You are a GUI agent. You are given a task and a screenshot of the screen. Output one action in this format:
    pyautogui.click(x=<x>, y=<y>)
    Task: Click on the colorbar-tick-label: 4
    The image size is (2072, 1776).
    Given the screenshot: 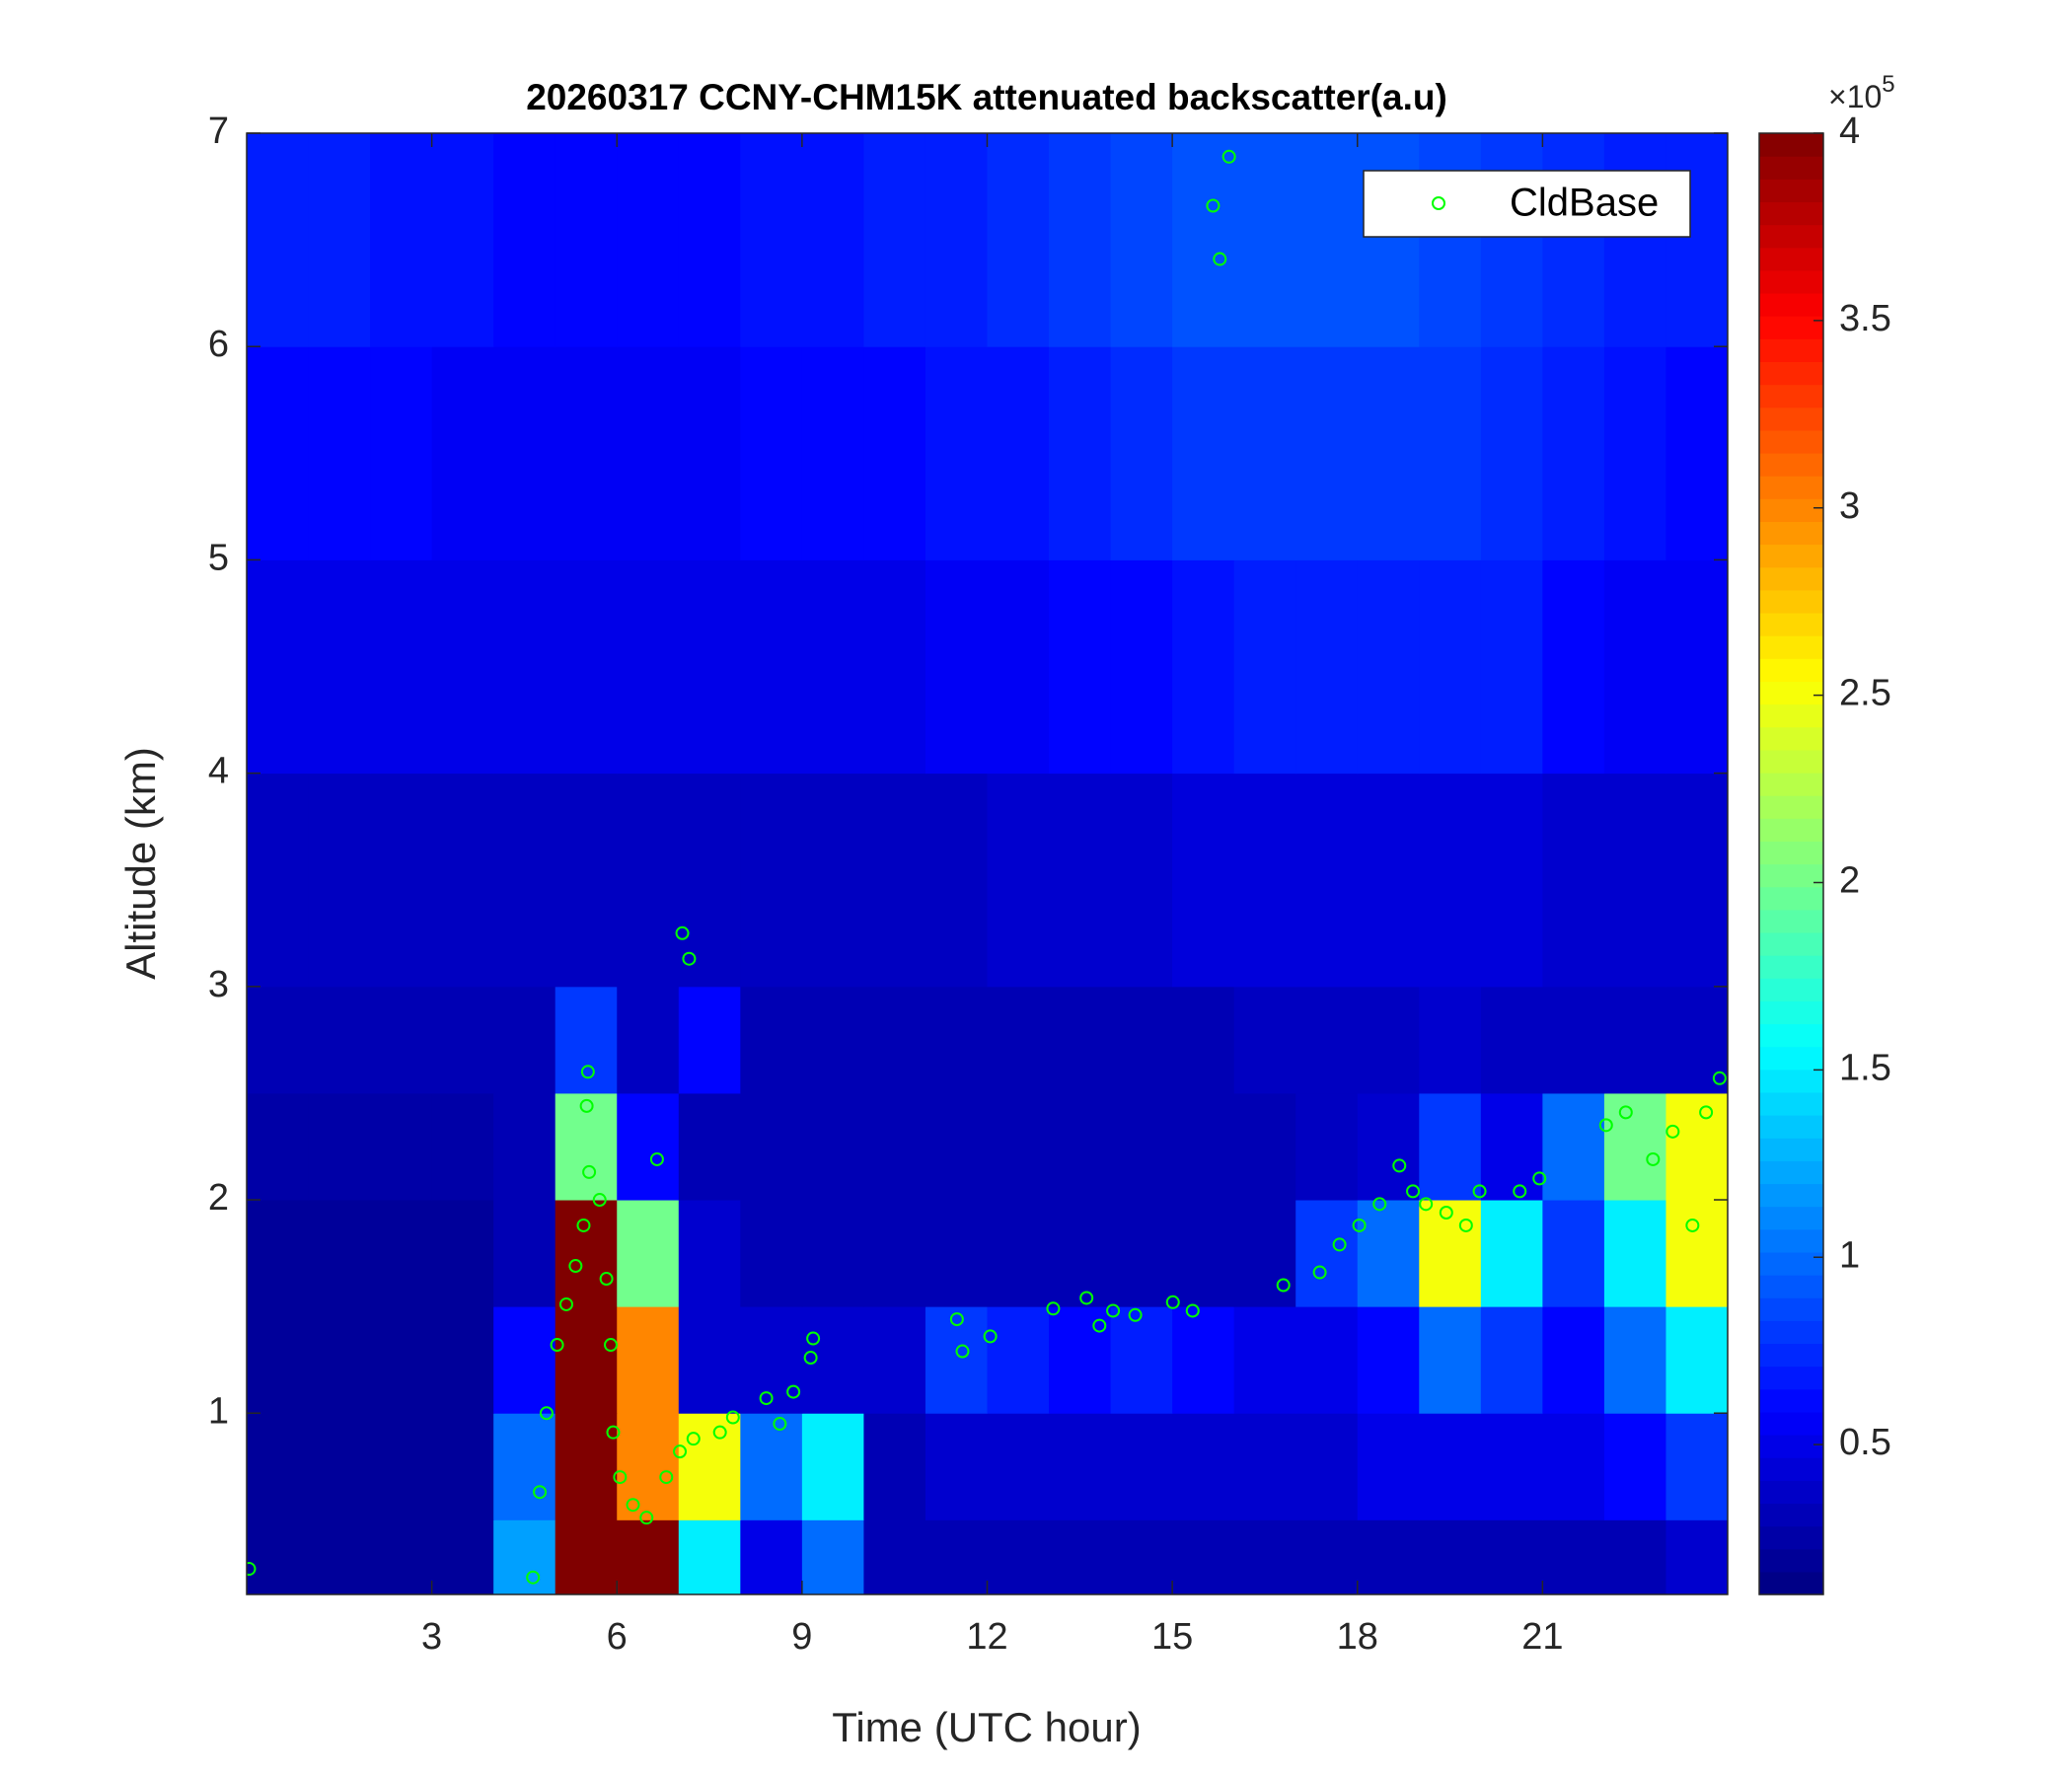 What is the action you would take?
    pyautogui.click(x=1850, y=131)
    